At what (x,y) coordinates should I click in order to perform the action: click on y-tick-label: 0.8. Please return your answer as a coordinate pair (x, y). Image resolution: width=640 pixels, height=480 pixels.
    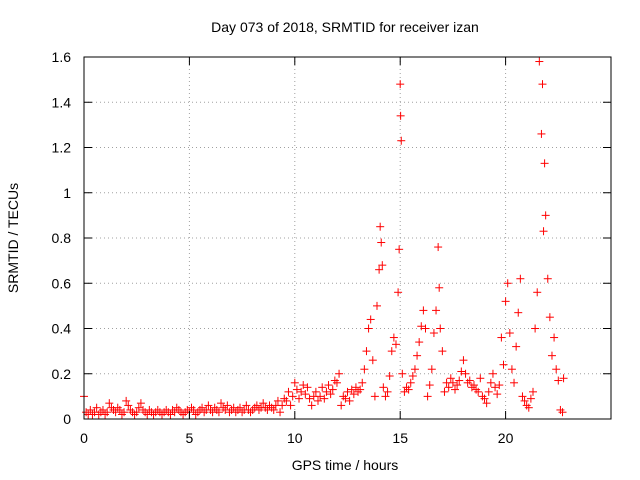
    Looking at the image, I should click on (62, 238).